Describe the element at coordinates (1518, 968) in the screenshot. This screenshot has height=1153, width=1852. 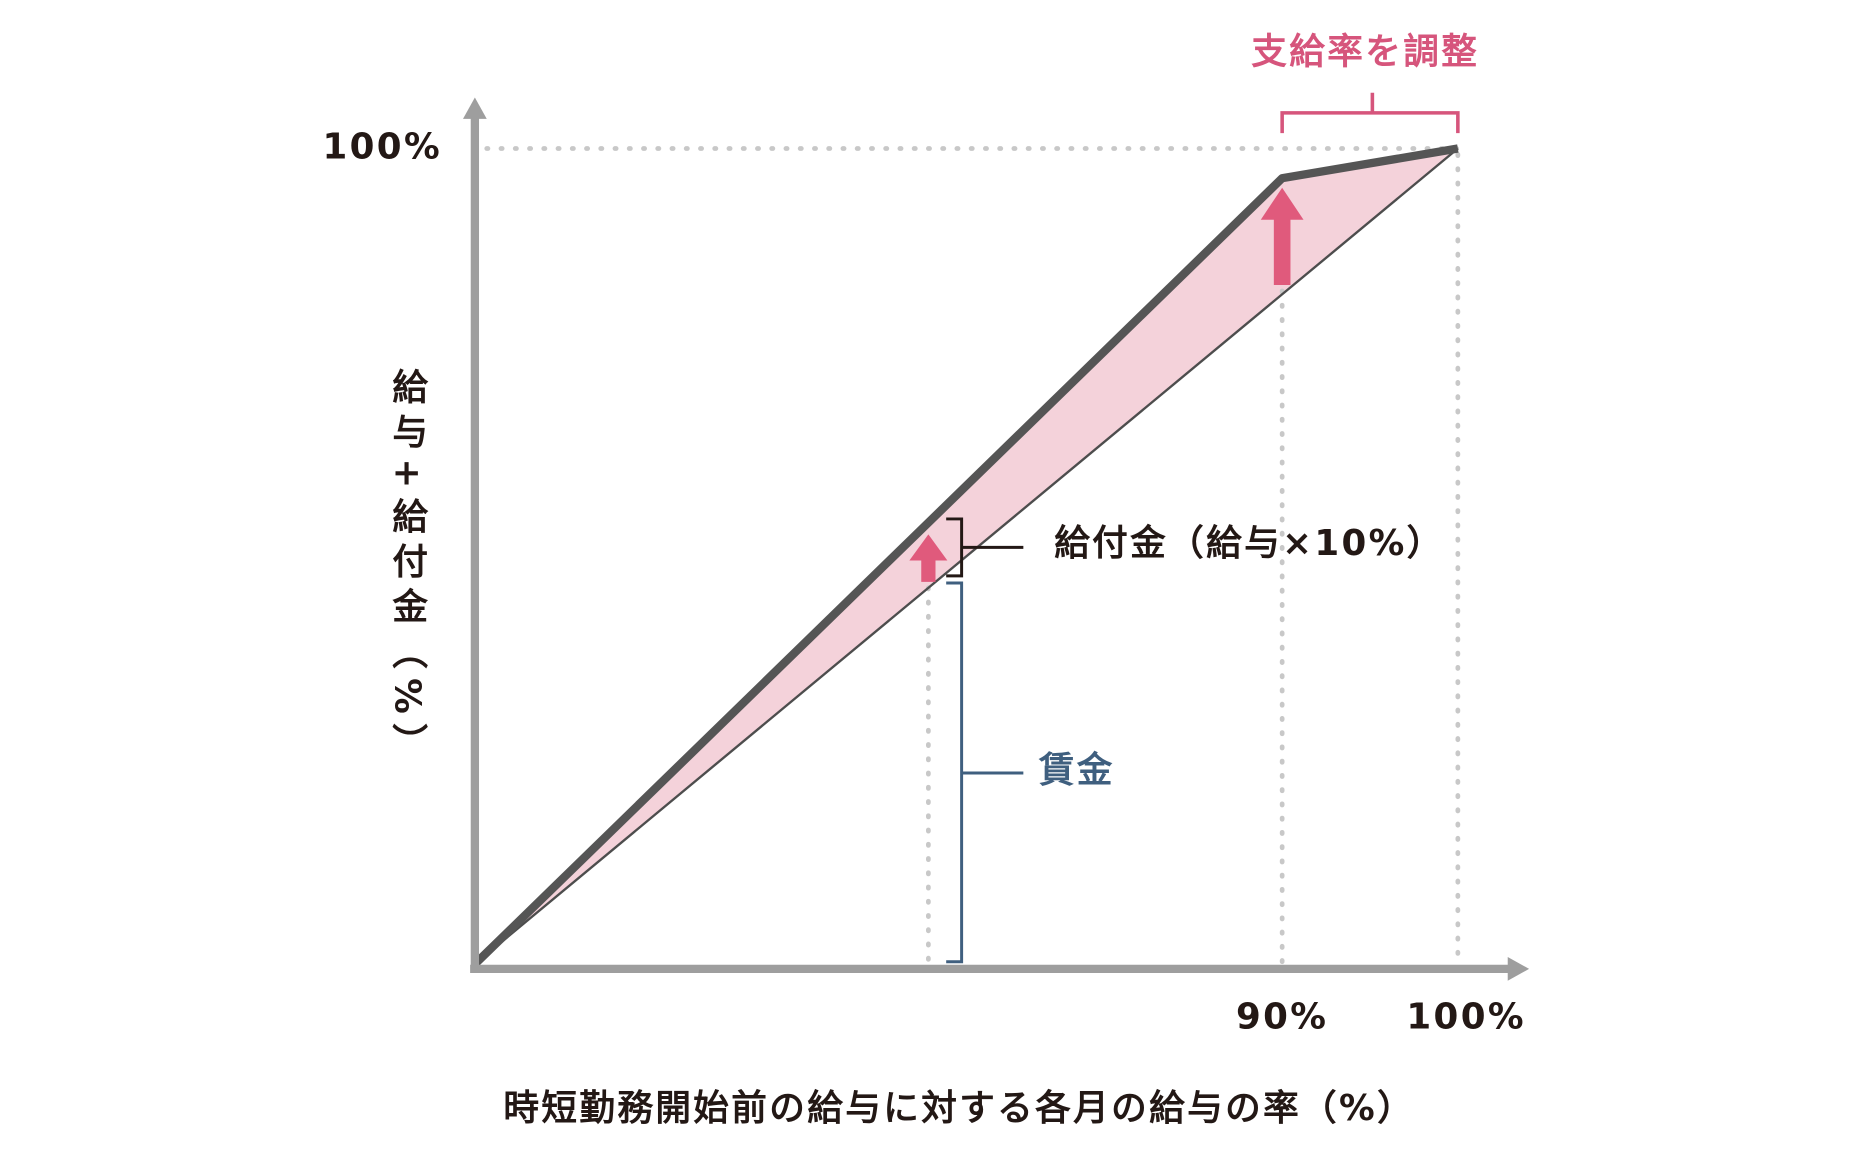
I see `x-axis-arrow` at that location.